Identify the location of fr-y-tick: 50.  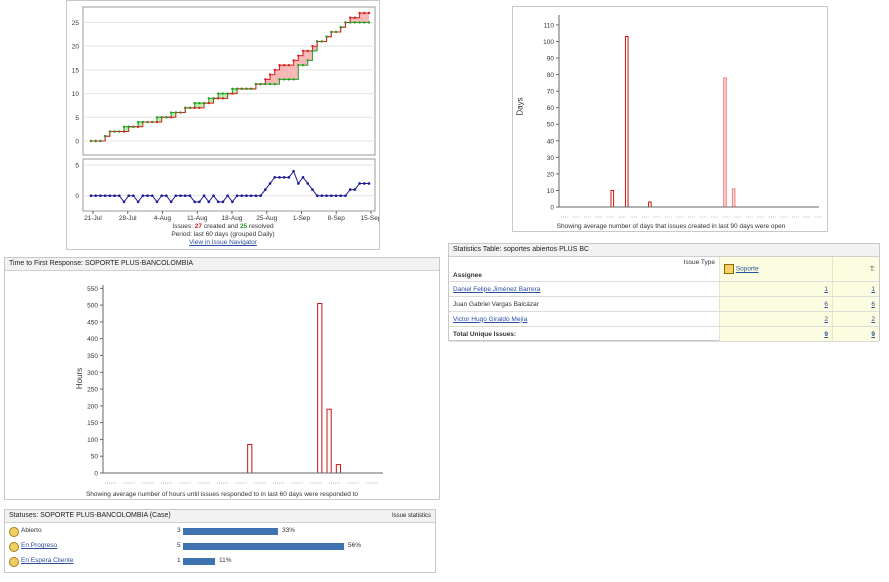
(95, 457).